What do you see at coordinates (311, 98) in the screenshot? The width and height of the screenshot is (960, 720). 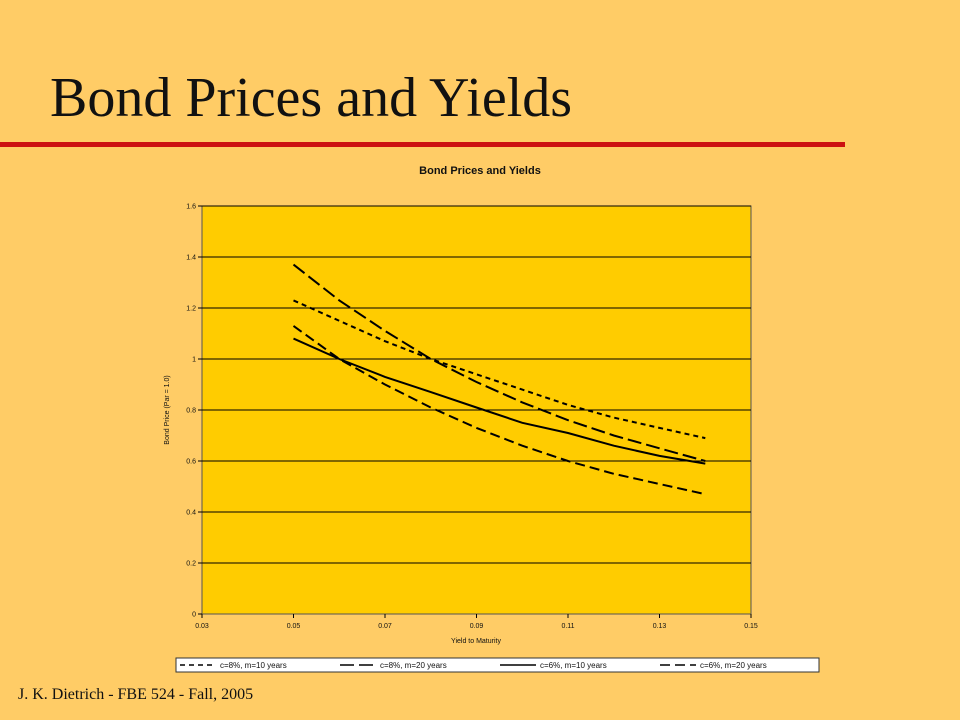 I see `slide-title: Bond Prices and Yields` at bounding box center [311, 98].